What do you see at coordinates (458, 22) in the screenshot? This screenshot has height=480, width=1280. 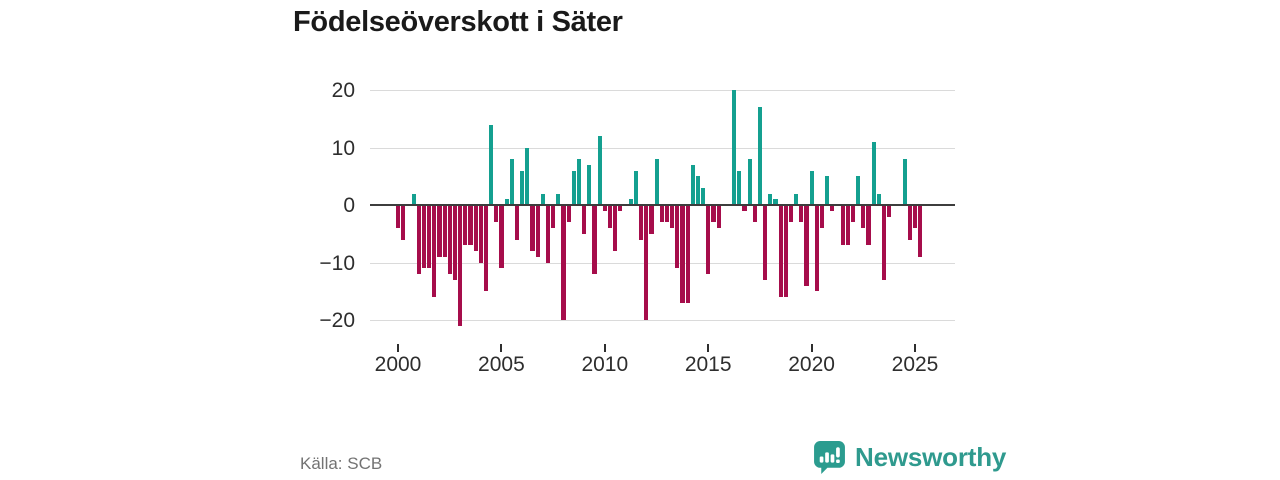 I see `chart-title: Födelseöverskott i Säter` at bounding box center [458, 22].